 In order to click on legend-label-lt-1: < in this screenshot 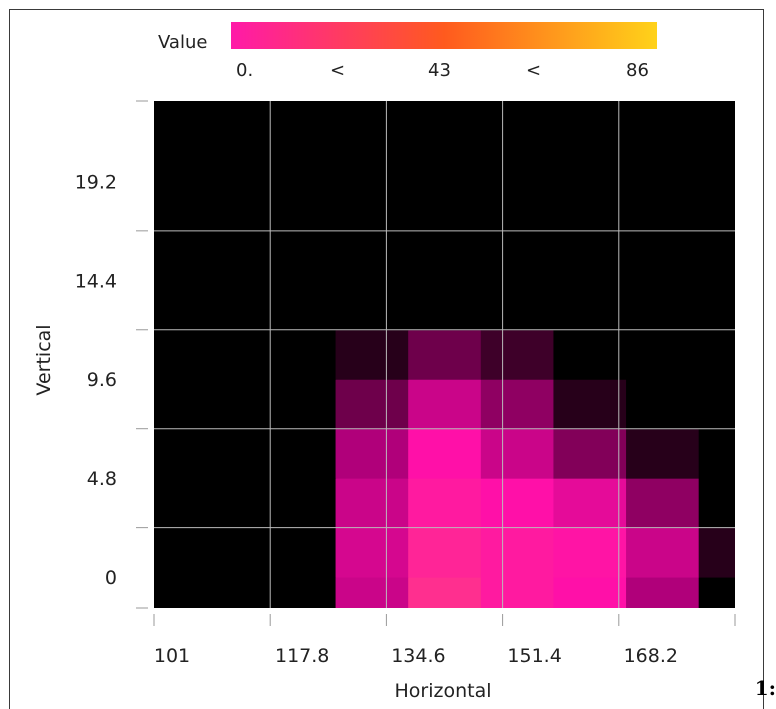, I will do `click(337, 70)`.